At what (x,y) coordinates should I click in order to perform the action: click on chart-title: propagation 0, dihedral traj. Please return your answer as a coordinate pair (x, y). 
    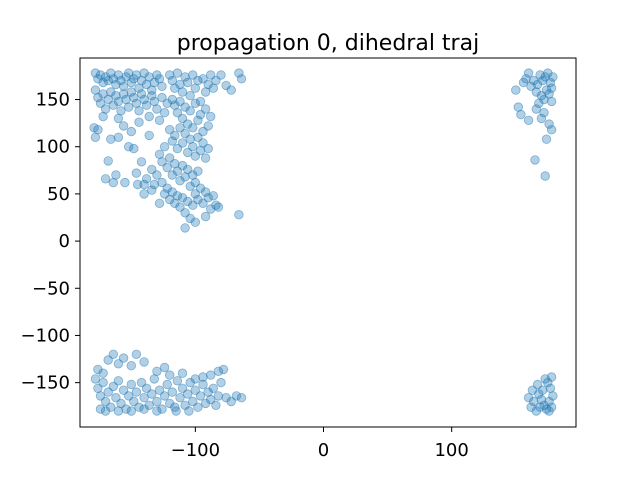
    Looking at the image, I should click on (328, 43).